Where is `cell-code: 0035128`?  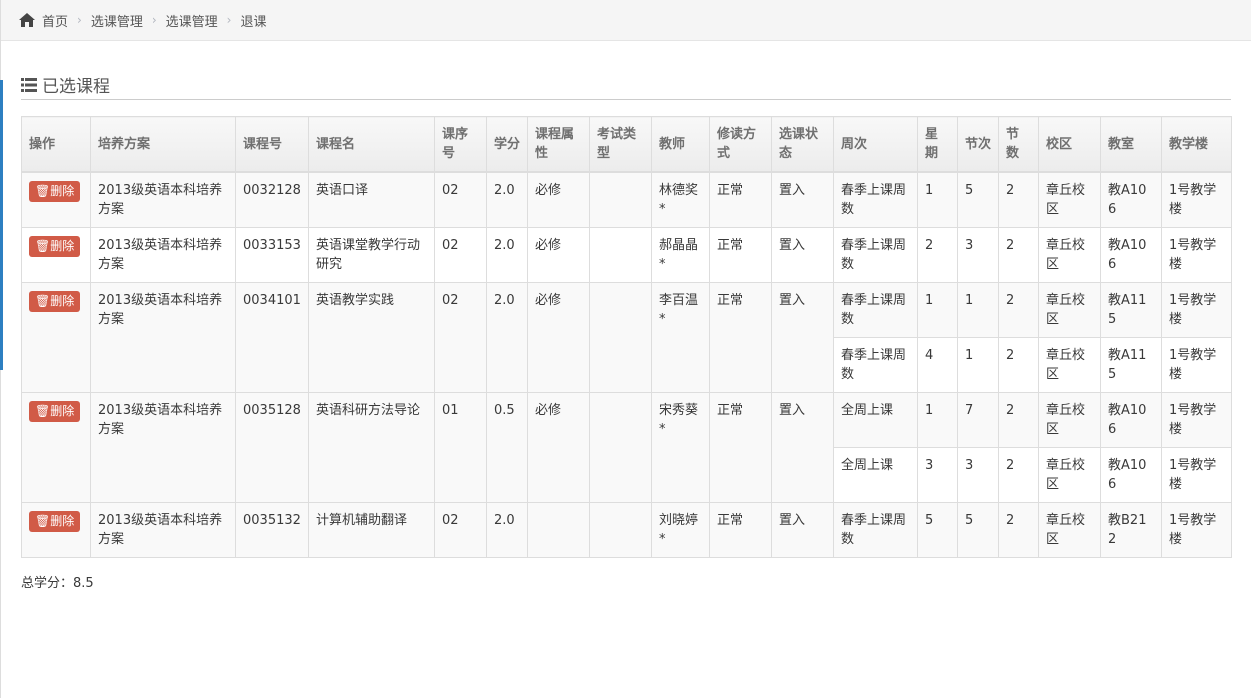 cell-code: 0035128 is located at coordinates (272, 447).